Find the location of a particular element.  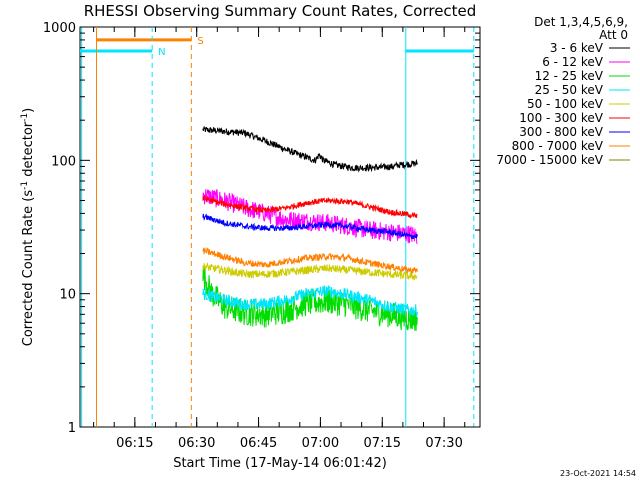

flag-label: N is located at coordinates (161, 52).